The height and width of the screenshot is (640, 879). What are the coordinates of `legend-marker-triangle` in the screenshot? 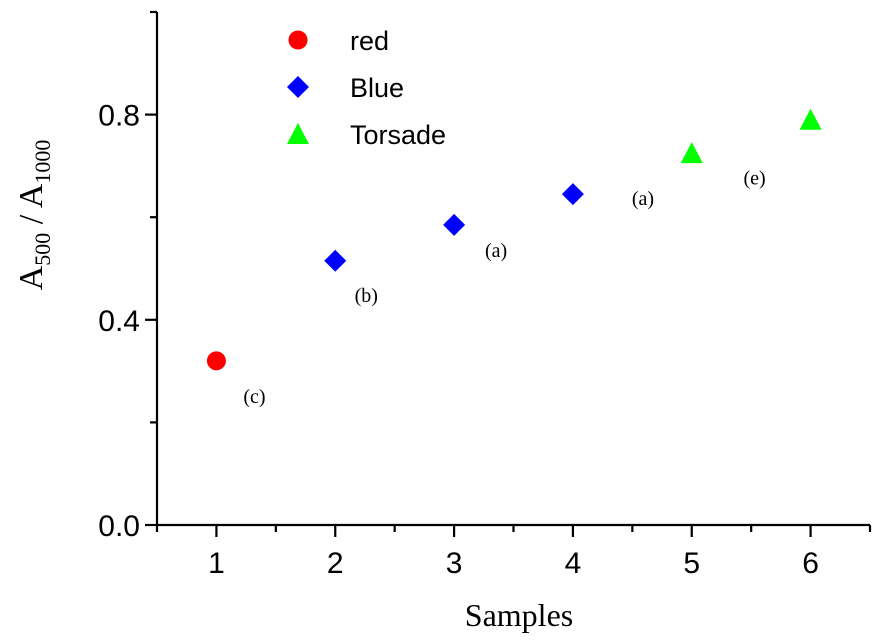 It's located at (298, 133).